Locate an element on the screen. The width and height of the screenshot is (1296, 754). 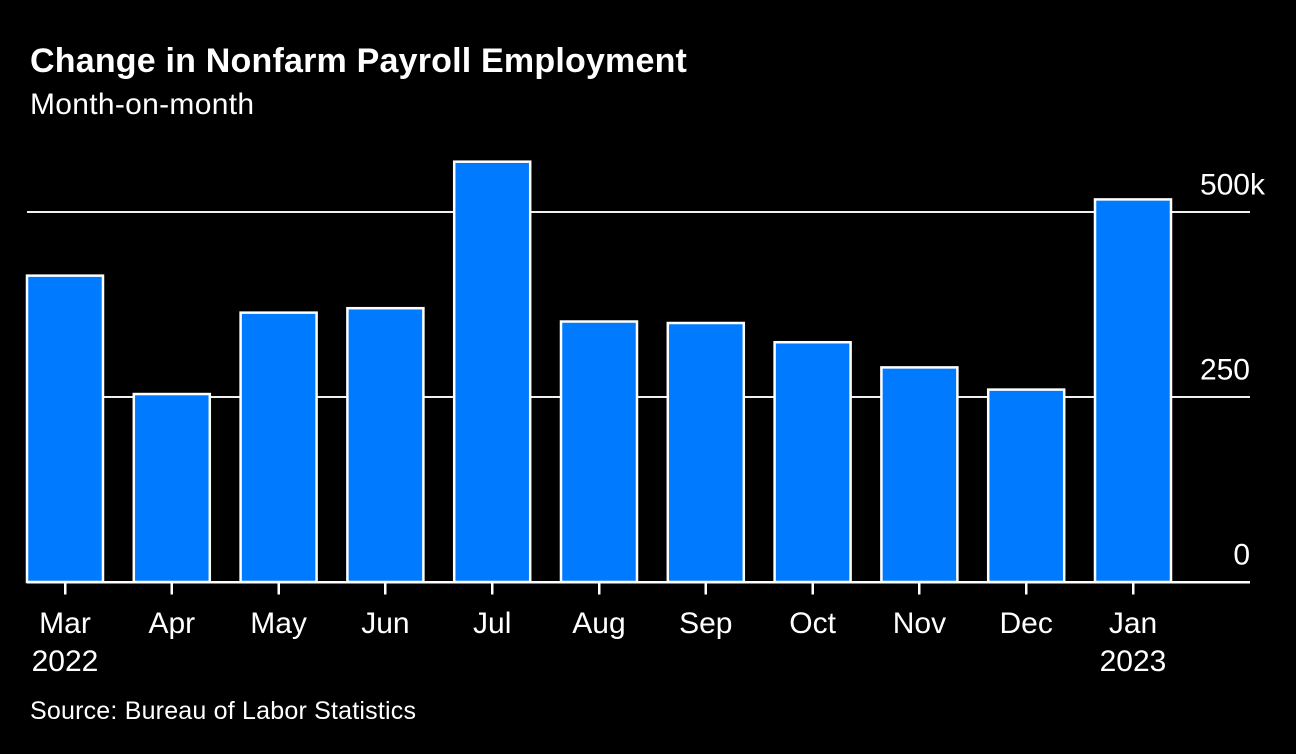
bar-jan is located at coordinates (1133, 391).